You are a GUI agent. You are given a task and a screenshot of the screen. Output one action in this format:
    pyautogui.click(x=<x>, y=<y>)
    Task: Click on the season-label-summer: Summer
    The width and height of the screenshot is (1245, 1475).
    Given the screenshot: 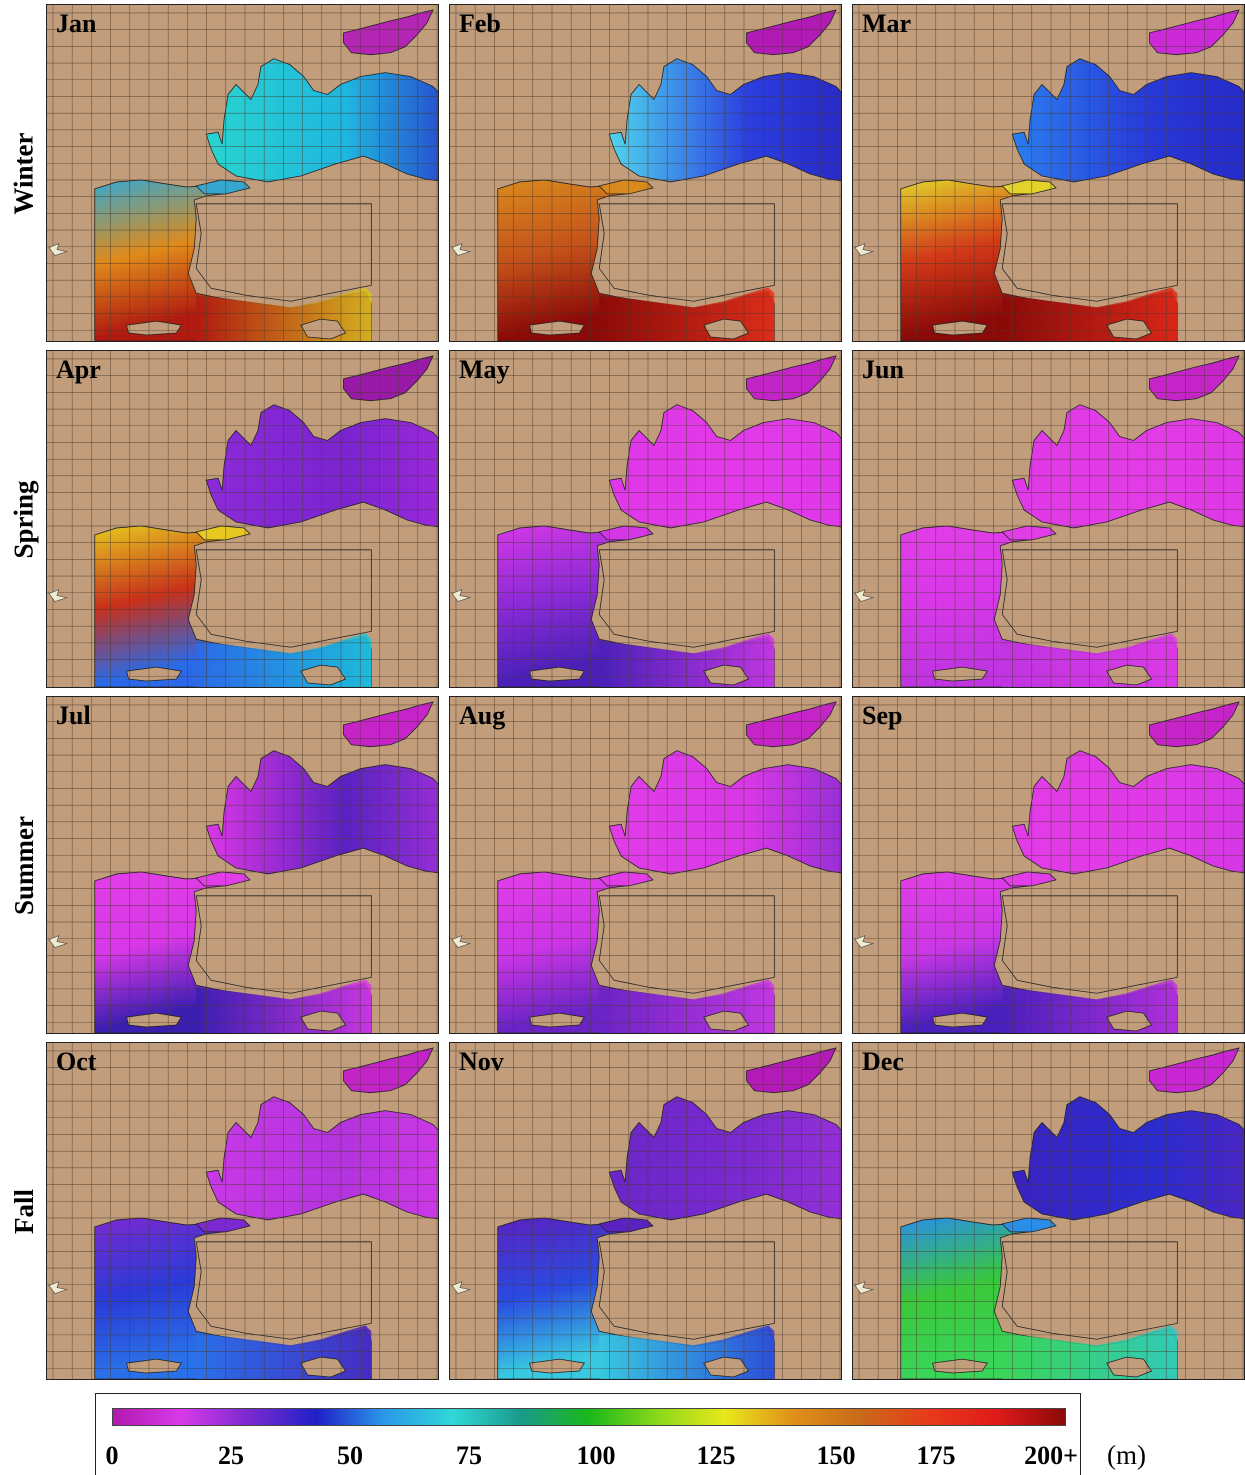 What is the action you would take?
    pyautogui.click(x=23, y=865)
    